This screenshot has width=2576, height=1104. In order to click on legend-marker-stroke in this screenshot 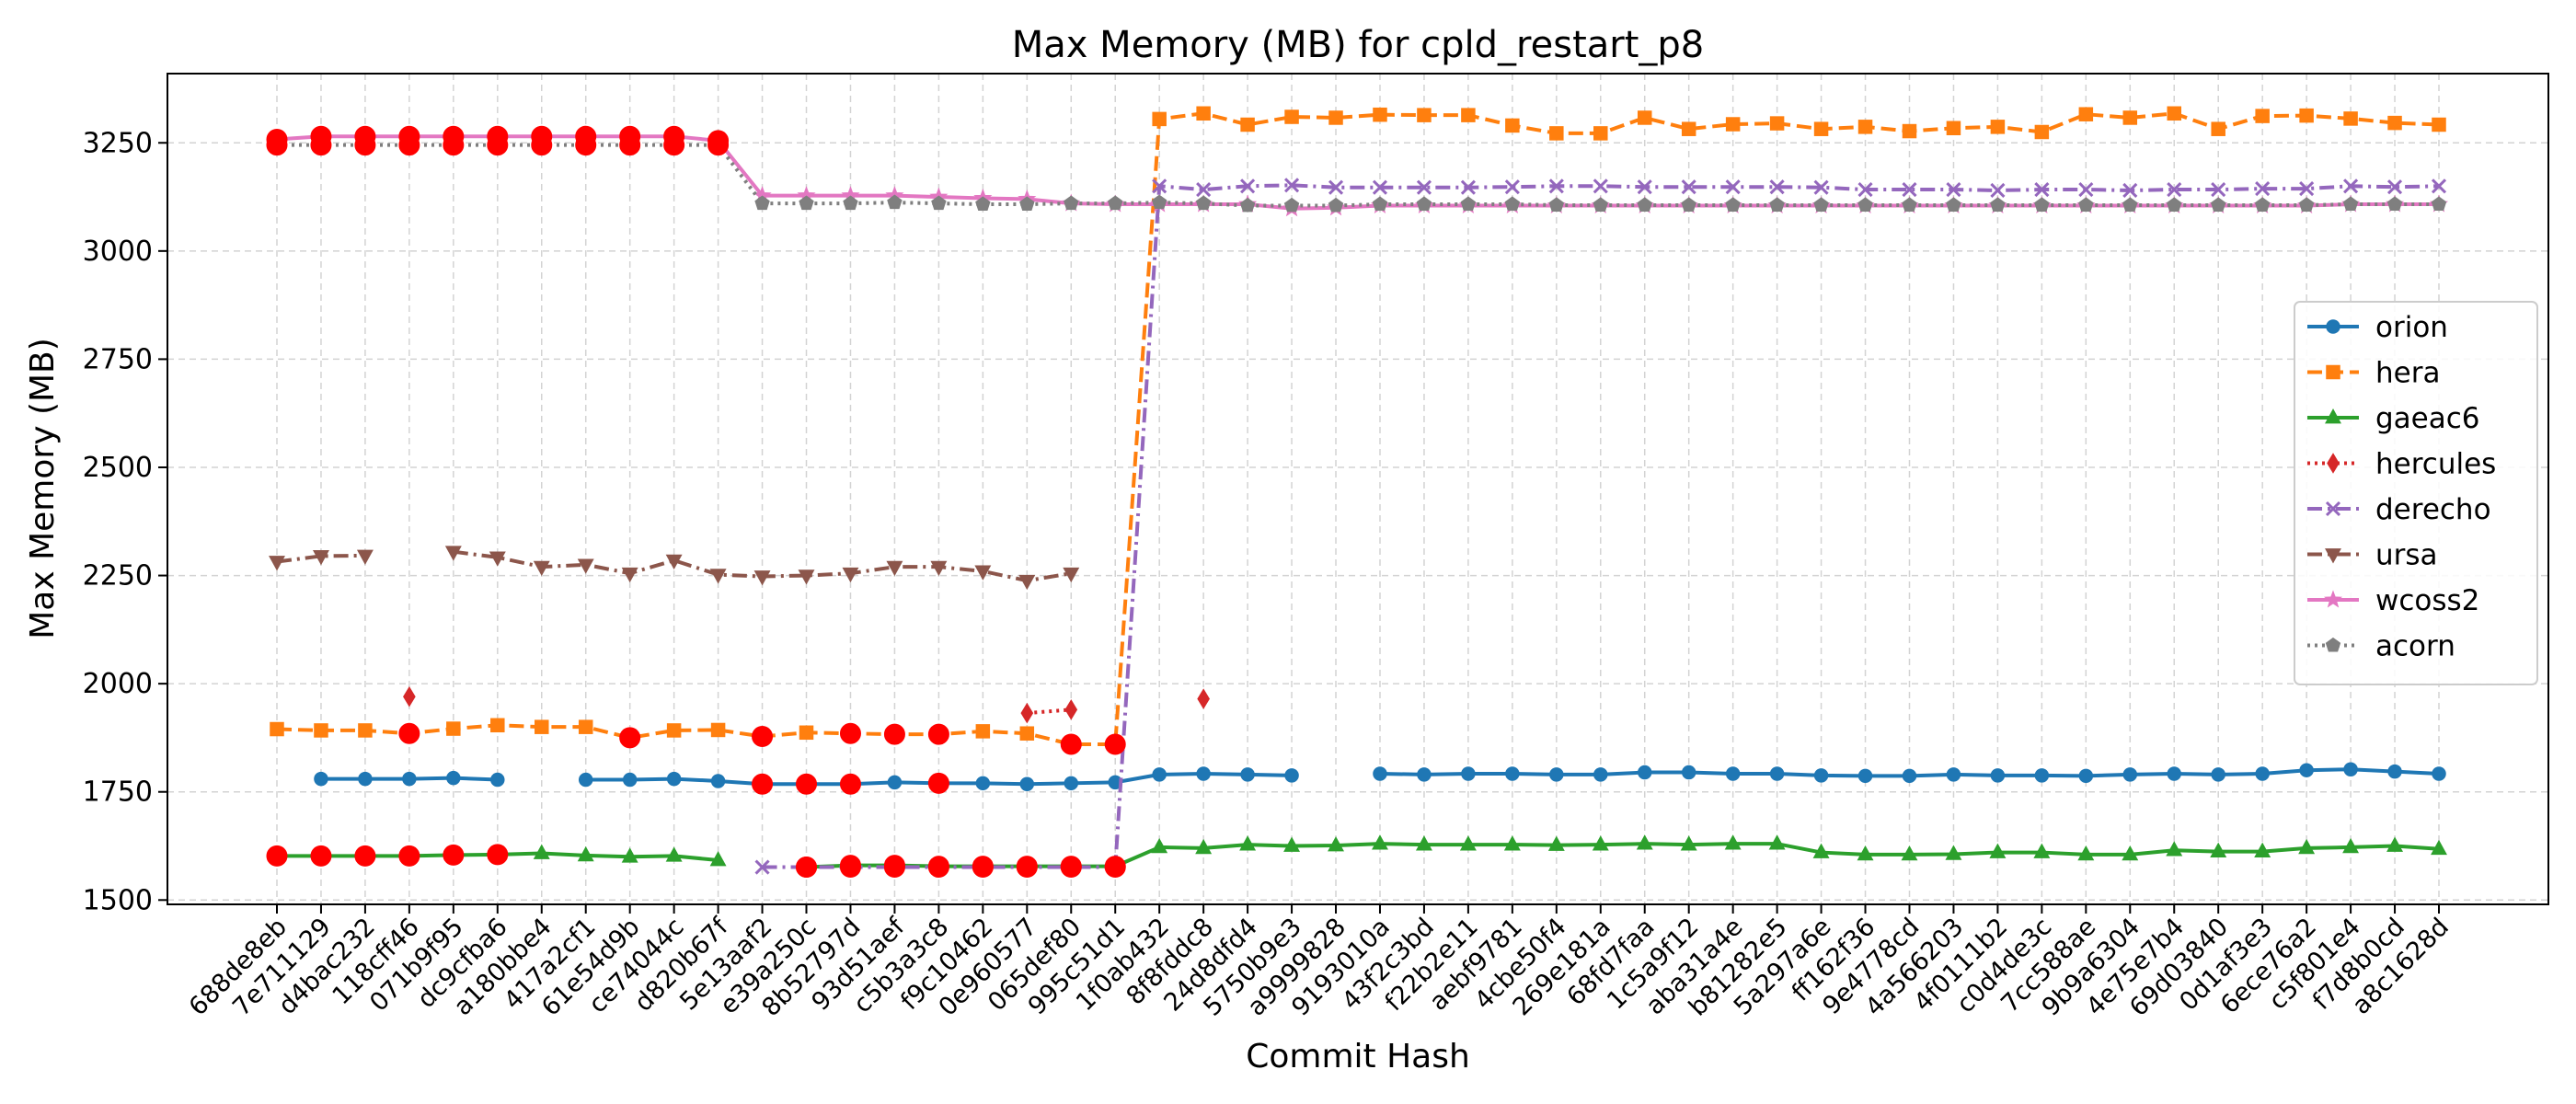, I will do `click(2333, 508)`.